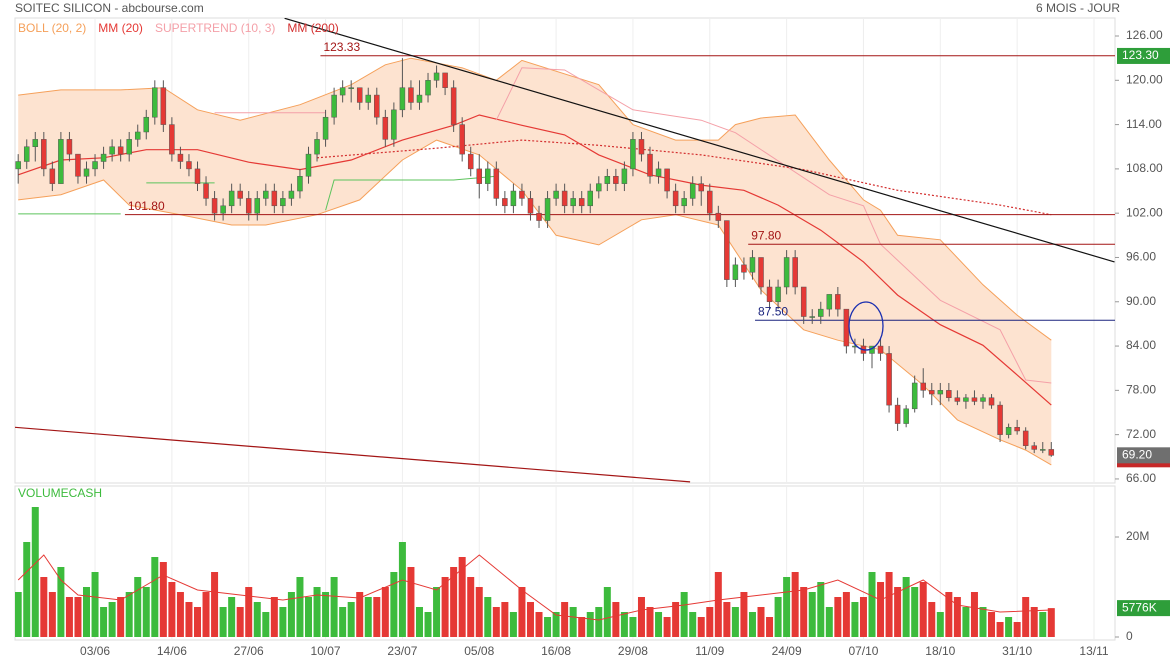 Image resolution: width=1170 pixels, height=662 pixels. Describe the element at coordinates (1141, 257) in the screenshot. I see `y-tick-label: 96.00` at that location.